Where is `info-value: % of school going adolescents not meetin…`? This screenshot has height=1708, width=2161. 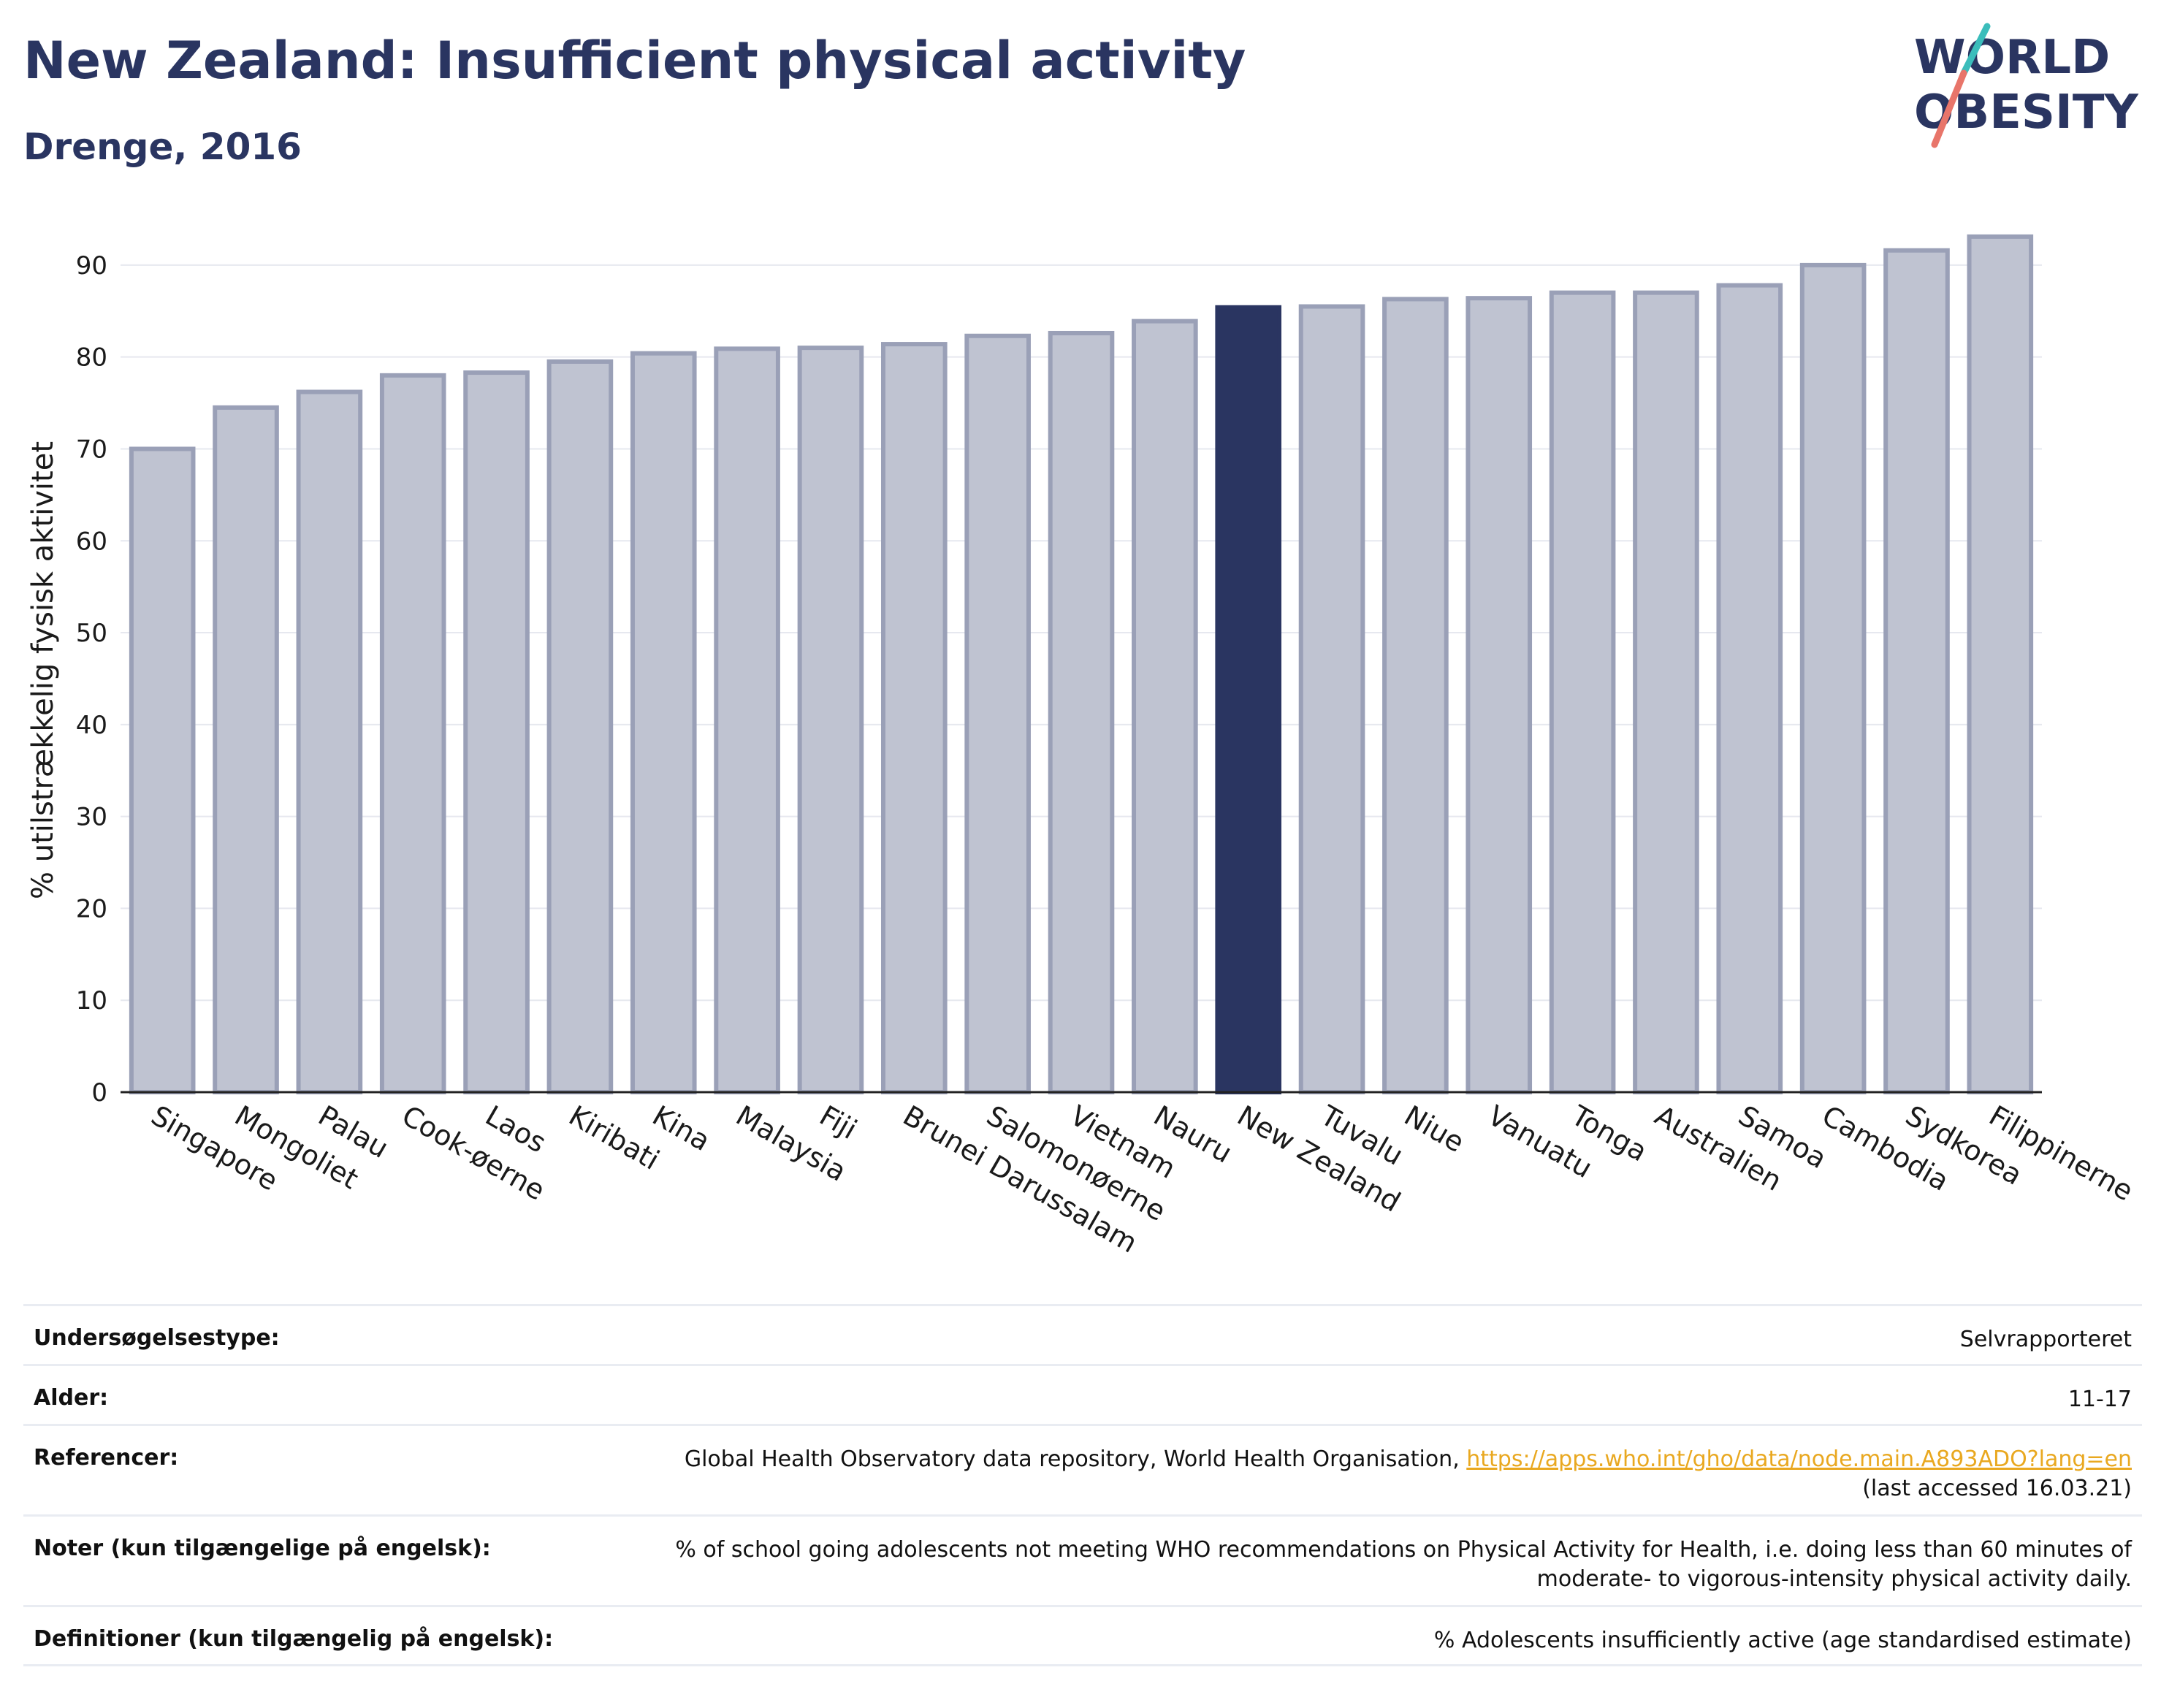
info-value: % of school going adolescents not meetin… is located at coordinates (1403, 1565).